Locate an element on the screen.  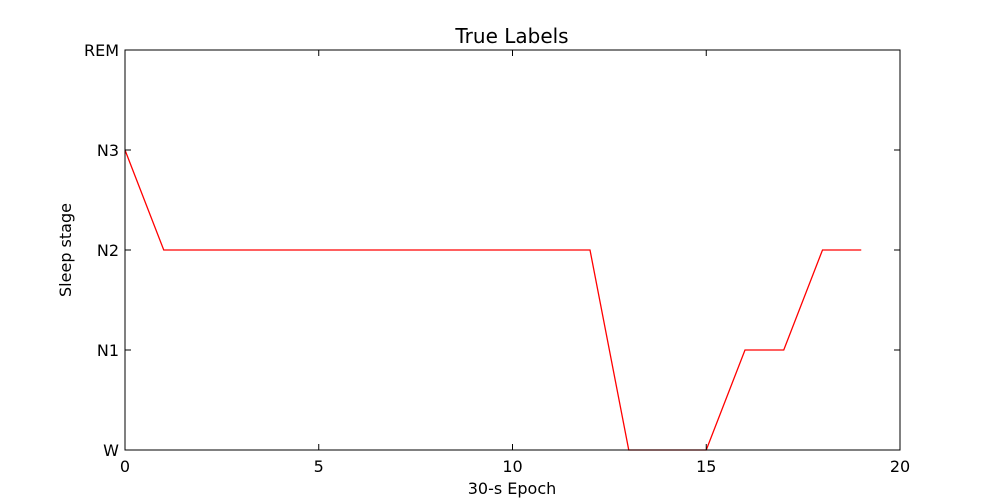
y-tick-label: REM is located at coordinates (101, 50).